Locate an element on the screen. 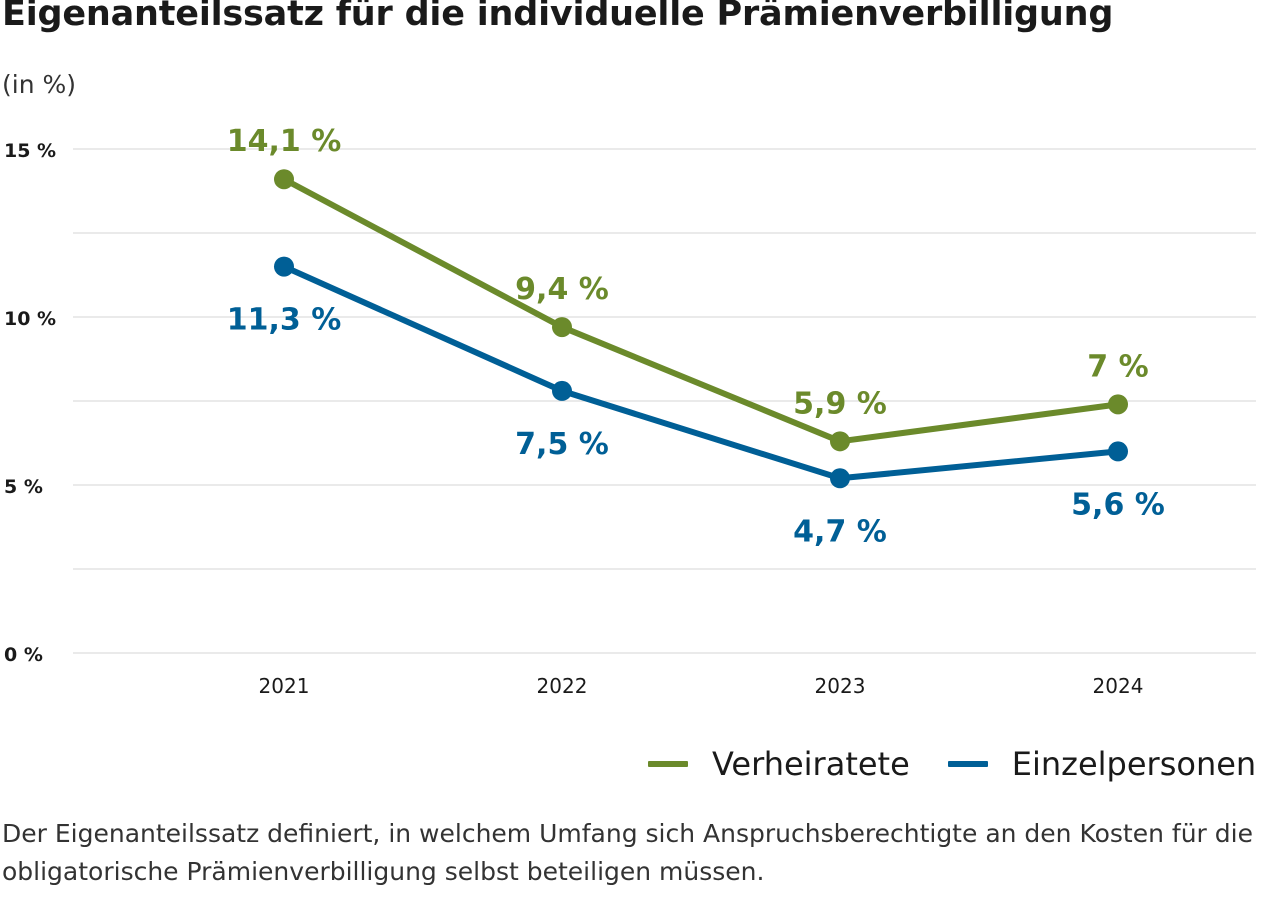  data-label: 5,6 % is located at coordinates (1118, 504).